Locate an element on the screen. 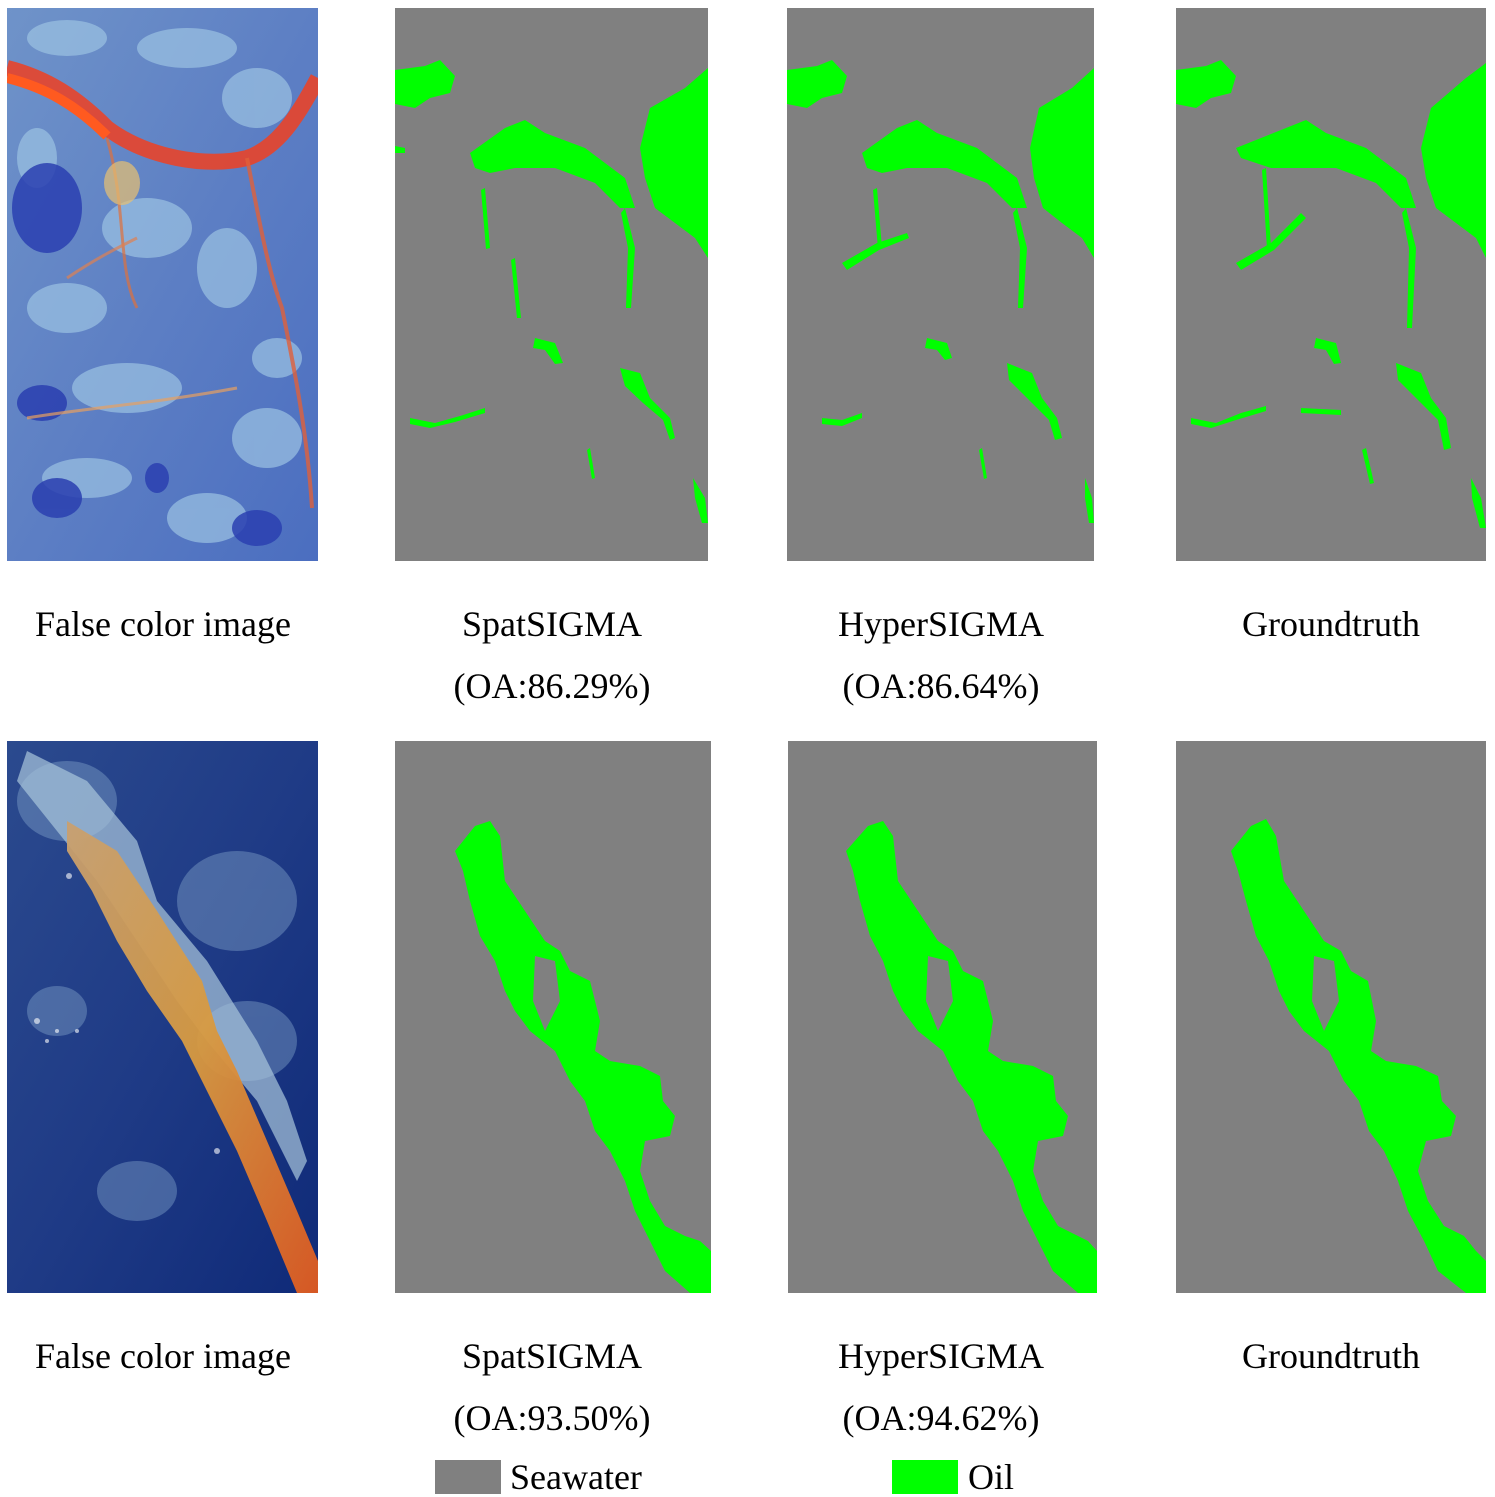 This screenshot has height=1497, width=1495. row2-caption-false-color: False color image is located at coordinates (176, 1356).